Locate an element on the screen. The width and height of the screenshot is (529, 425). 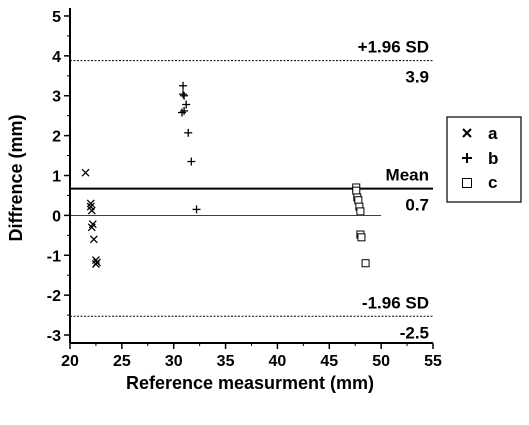
x-tick-label: 30 is located at coordinates (174, 361).